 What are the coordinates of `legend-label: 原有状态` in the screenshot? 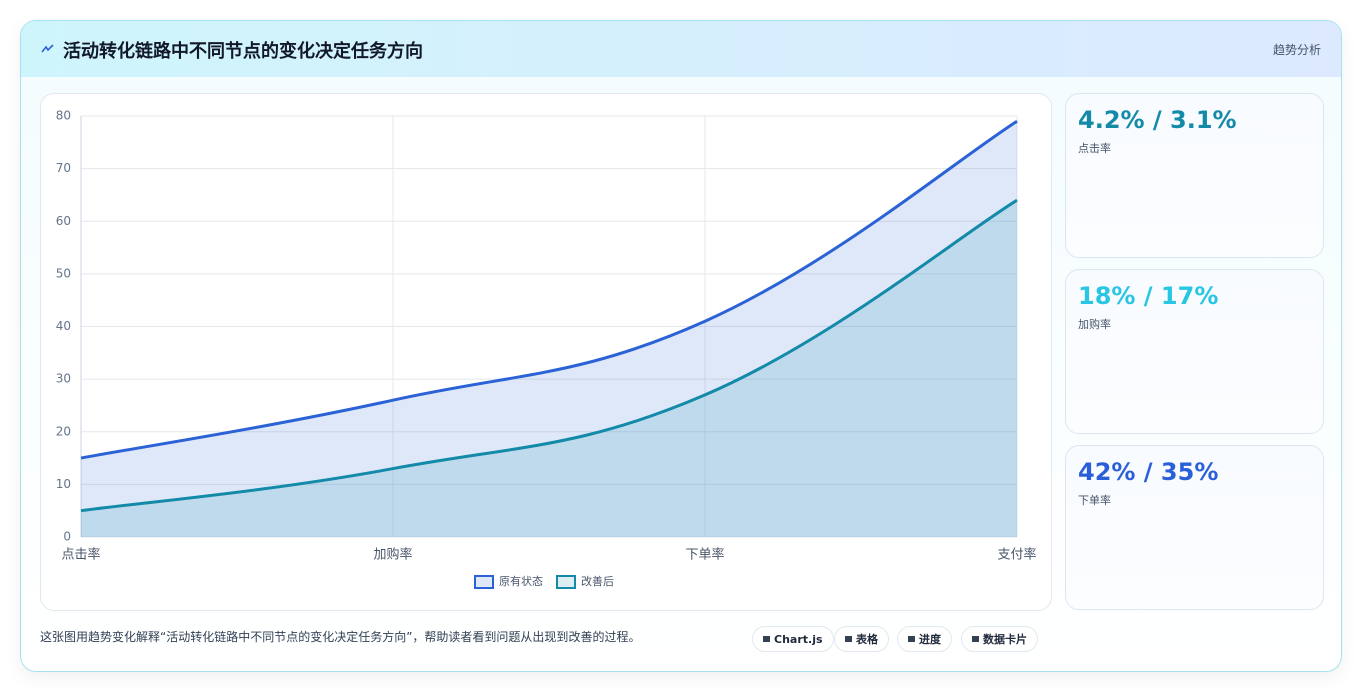 It's located at (521, 581).